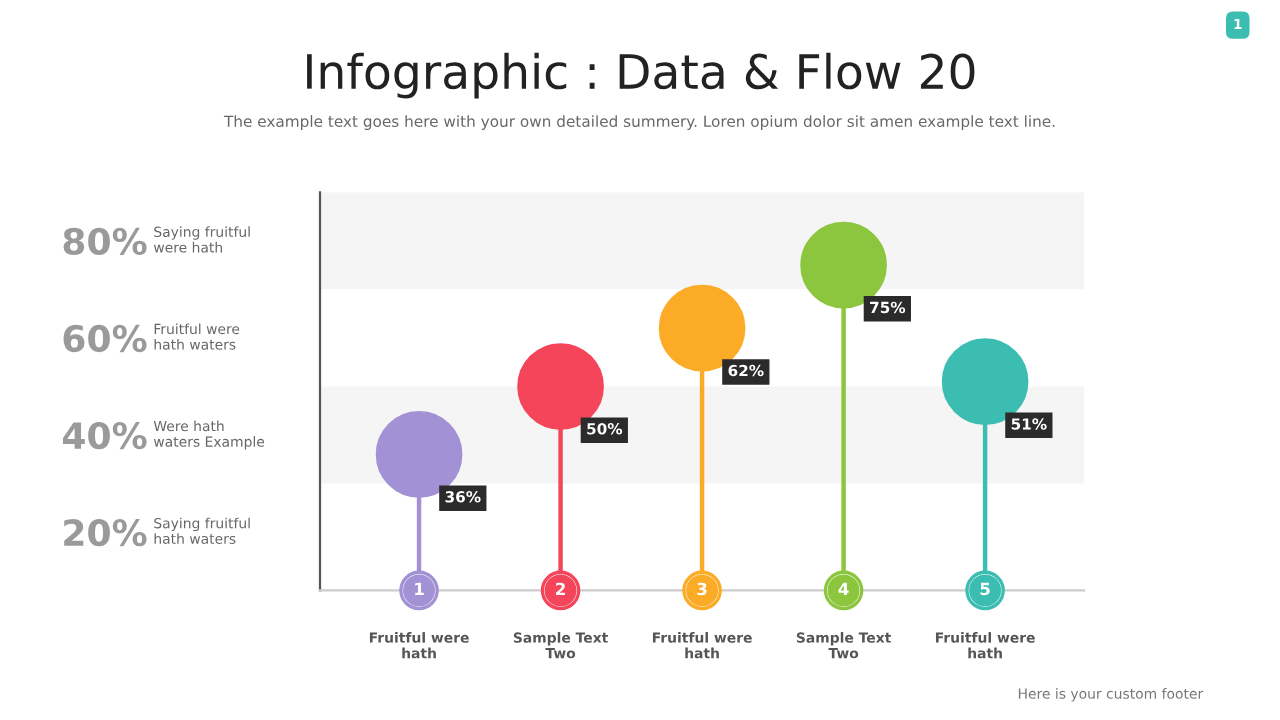 The height and width of the screenshot is (720, 1280). What do you see at coordinates (641, 75) in the screenshot?
I see `chart-title: Infographic : Data & Flow 20` at bounding box center [641, 75].